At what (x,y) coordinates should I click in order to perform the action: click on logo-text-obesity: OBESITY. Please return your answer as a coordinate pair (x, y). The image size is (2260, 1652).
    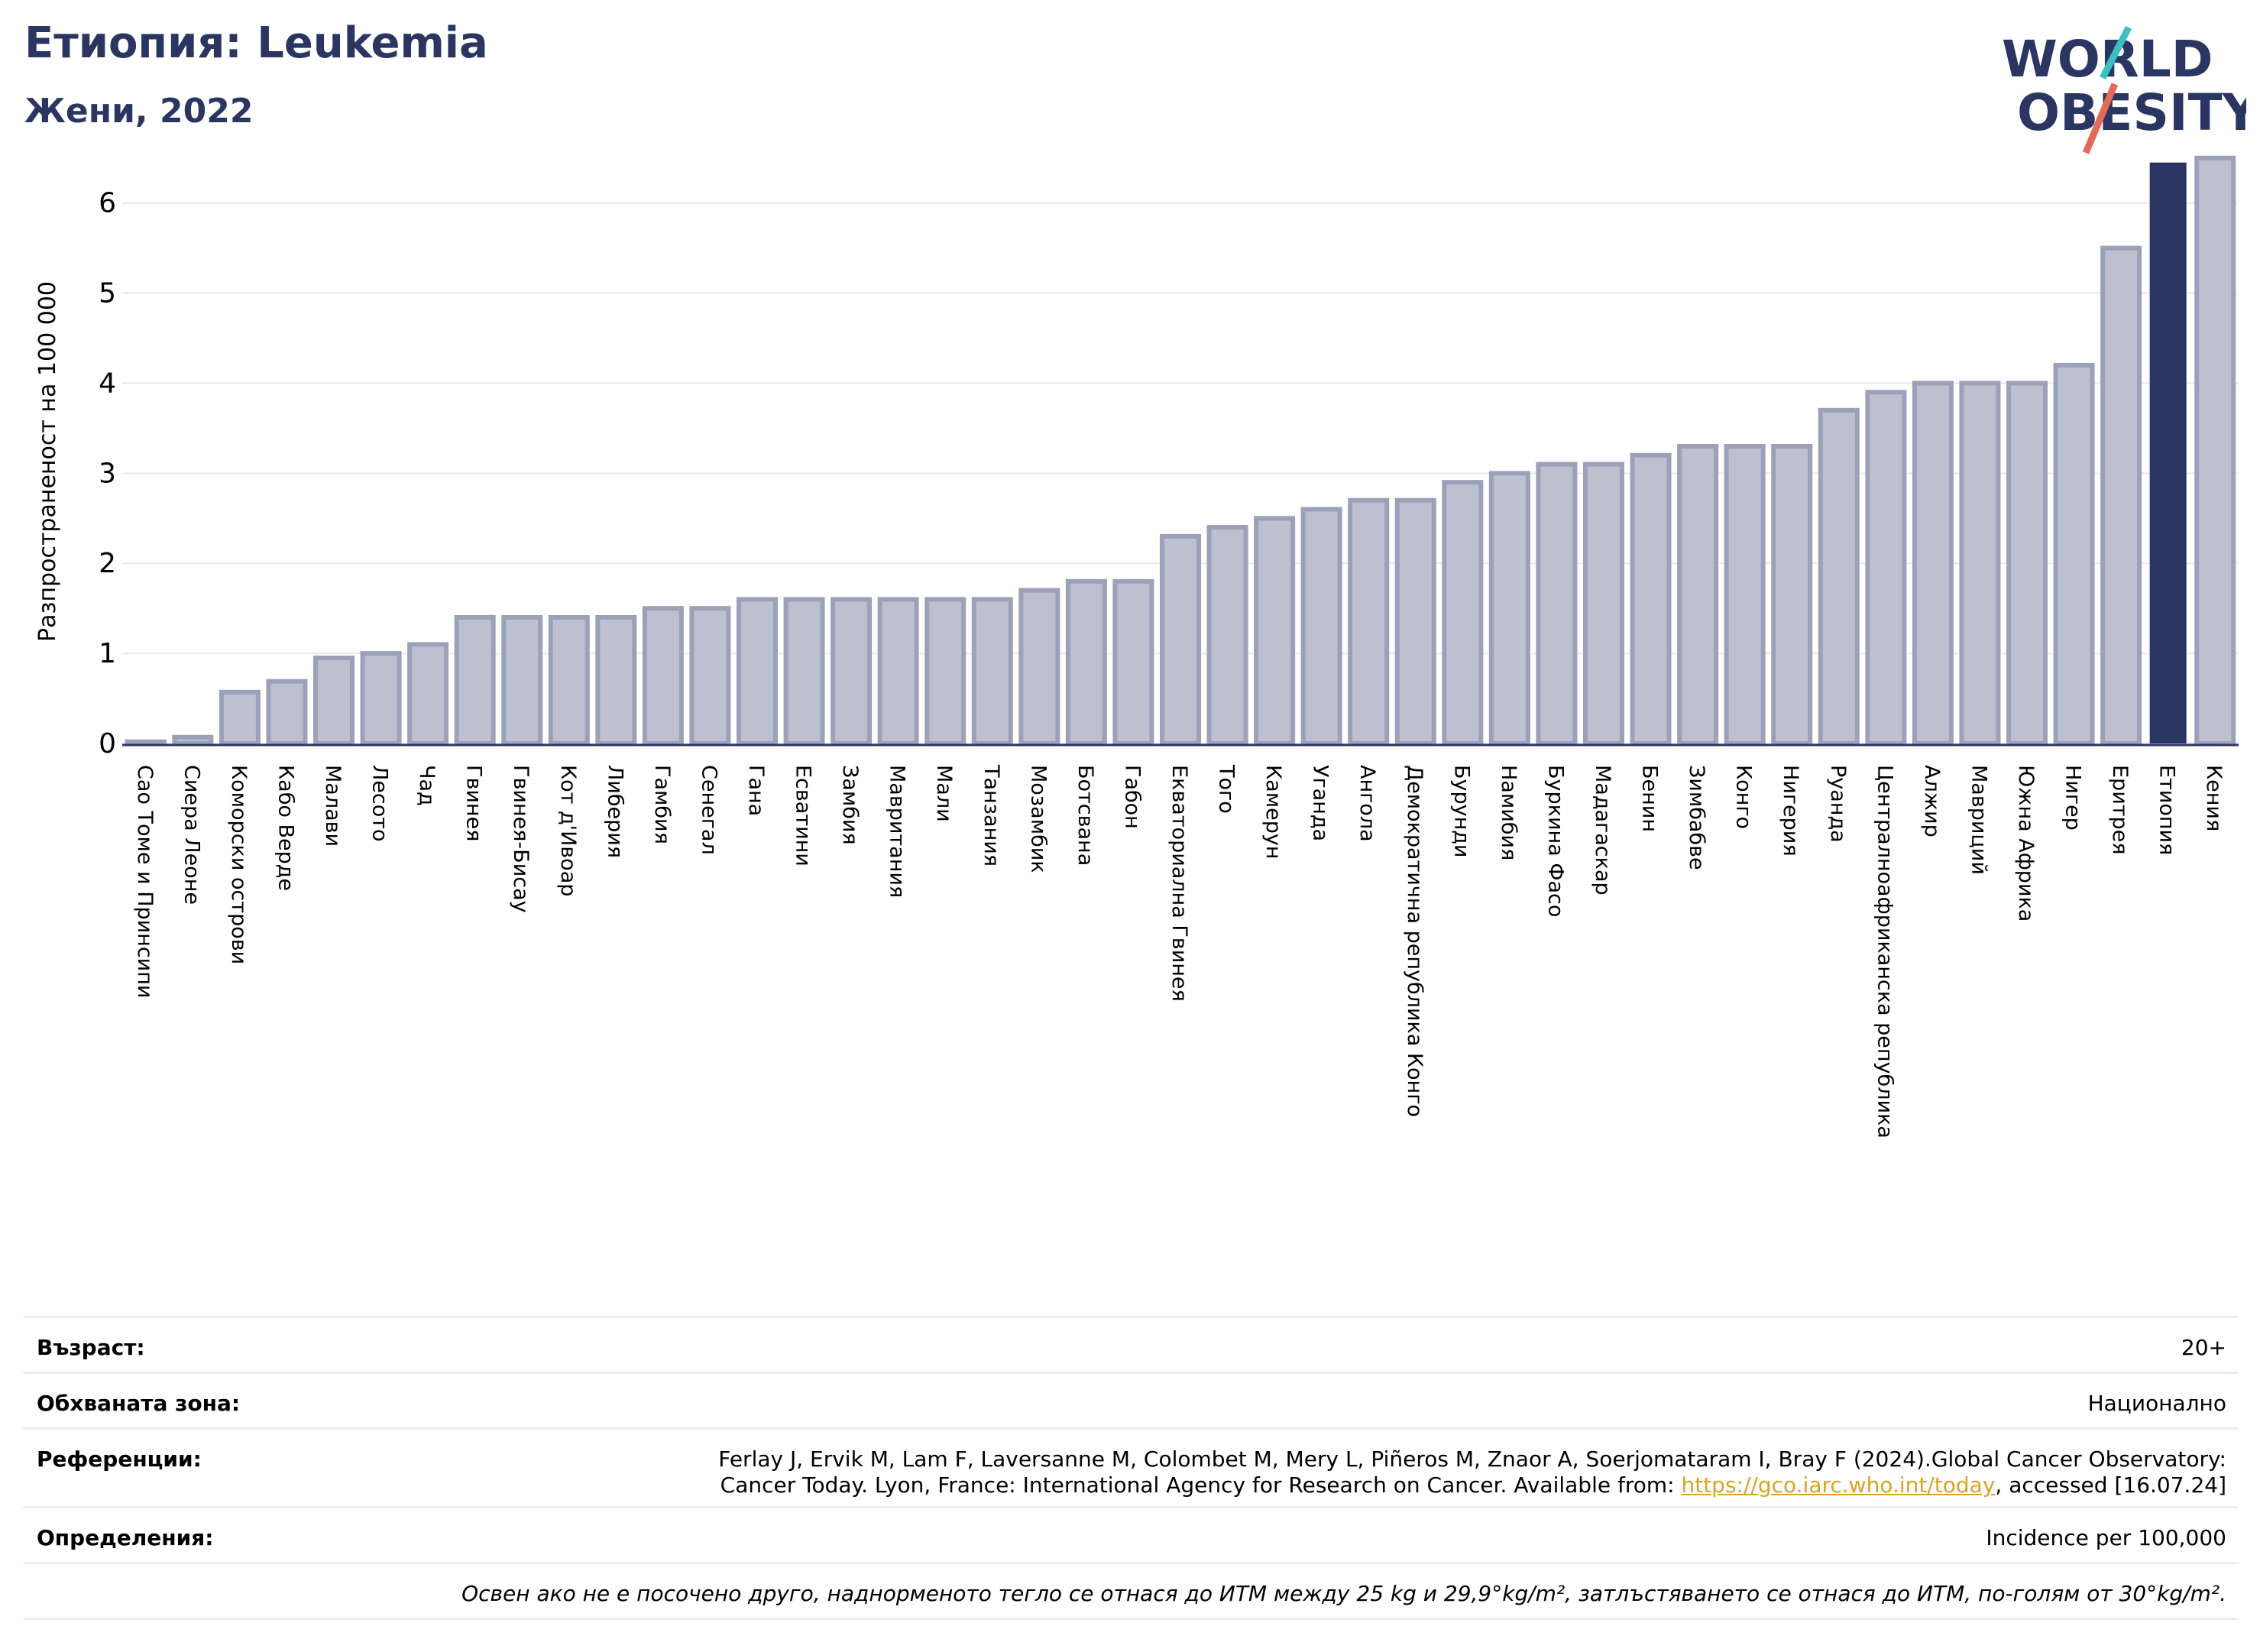
    Looking at the image, I should click on (2131, 112).